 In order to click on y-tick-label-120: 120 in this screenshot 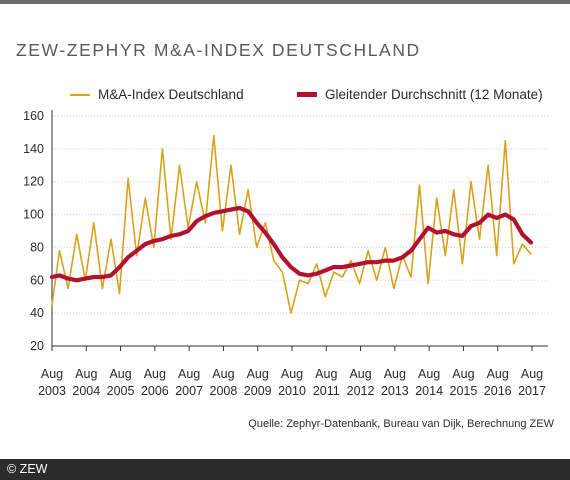, I will do `click(33, 182)`.